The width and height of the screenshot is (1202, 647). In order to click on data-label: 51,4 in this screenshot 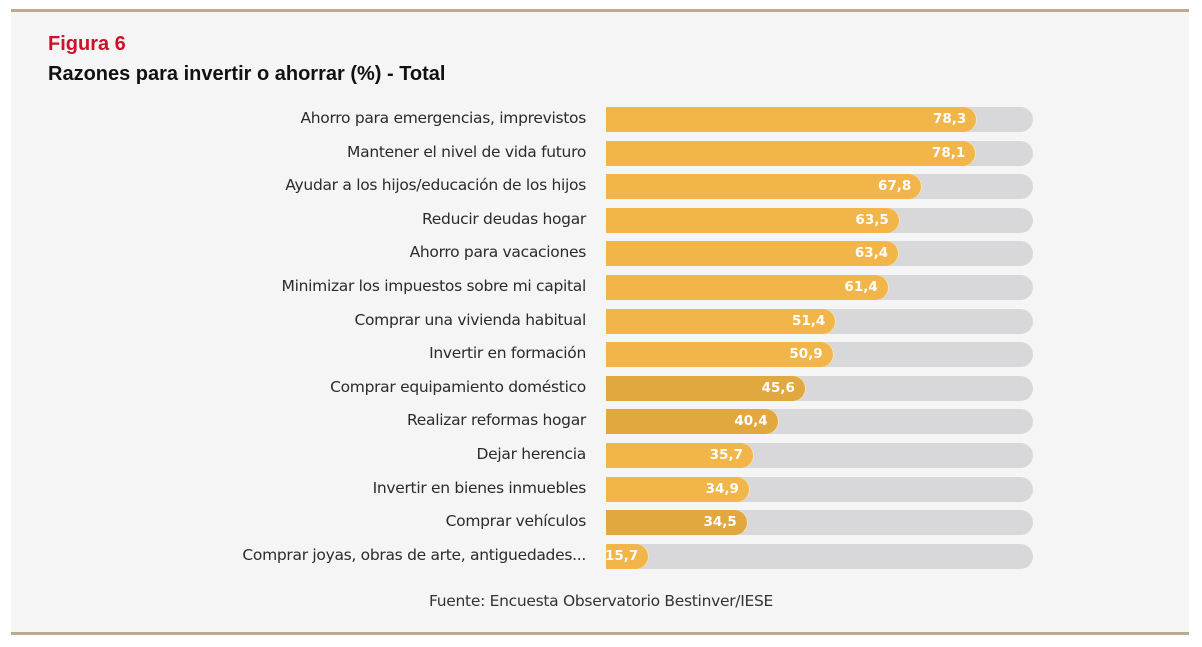, I will do `click(809, 320)`.